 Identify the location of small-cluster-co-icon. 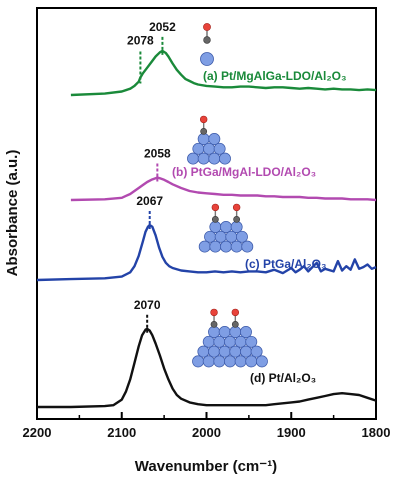
(209, 140).